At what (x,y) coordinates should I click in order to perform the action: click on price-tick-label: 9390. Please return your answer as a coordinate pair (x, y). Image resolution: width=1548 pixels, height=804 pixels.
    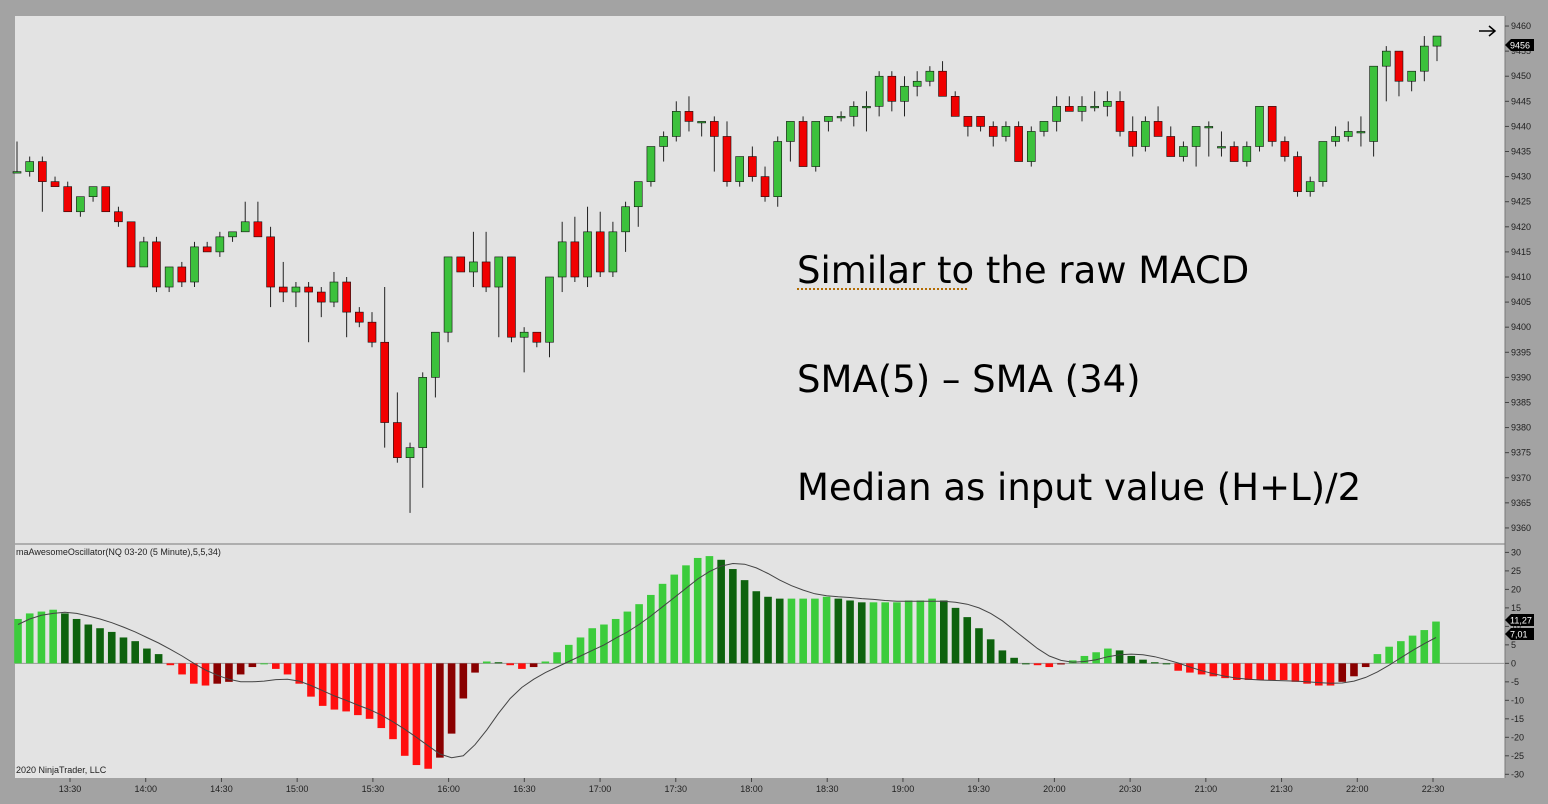
    Looking at the image, I should click on (1521, 377).